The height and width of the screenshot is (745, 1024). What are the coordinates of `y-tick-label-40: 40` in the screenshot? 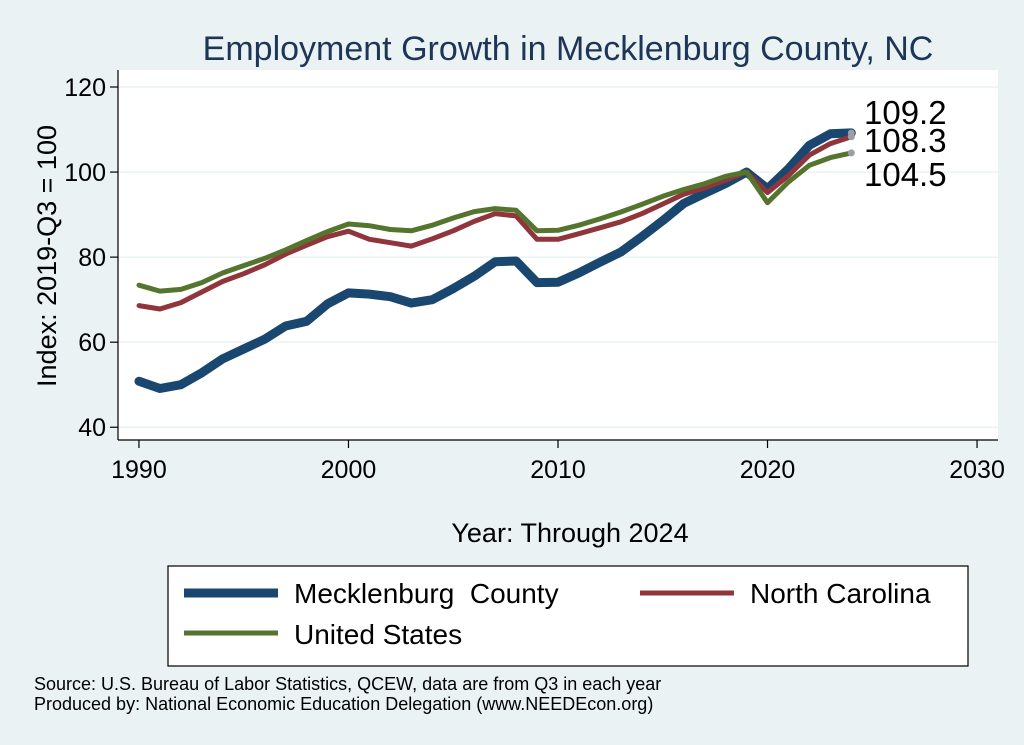 It's located at (92, 428).